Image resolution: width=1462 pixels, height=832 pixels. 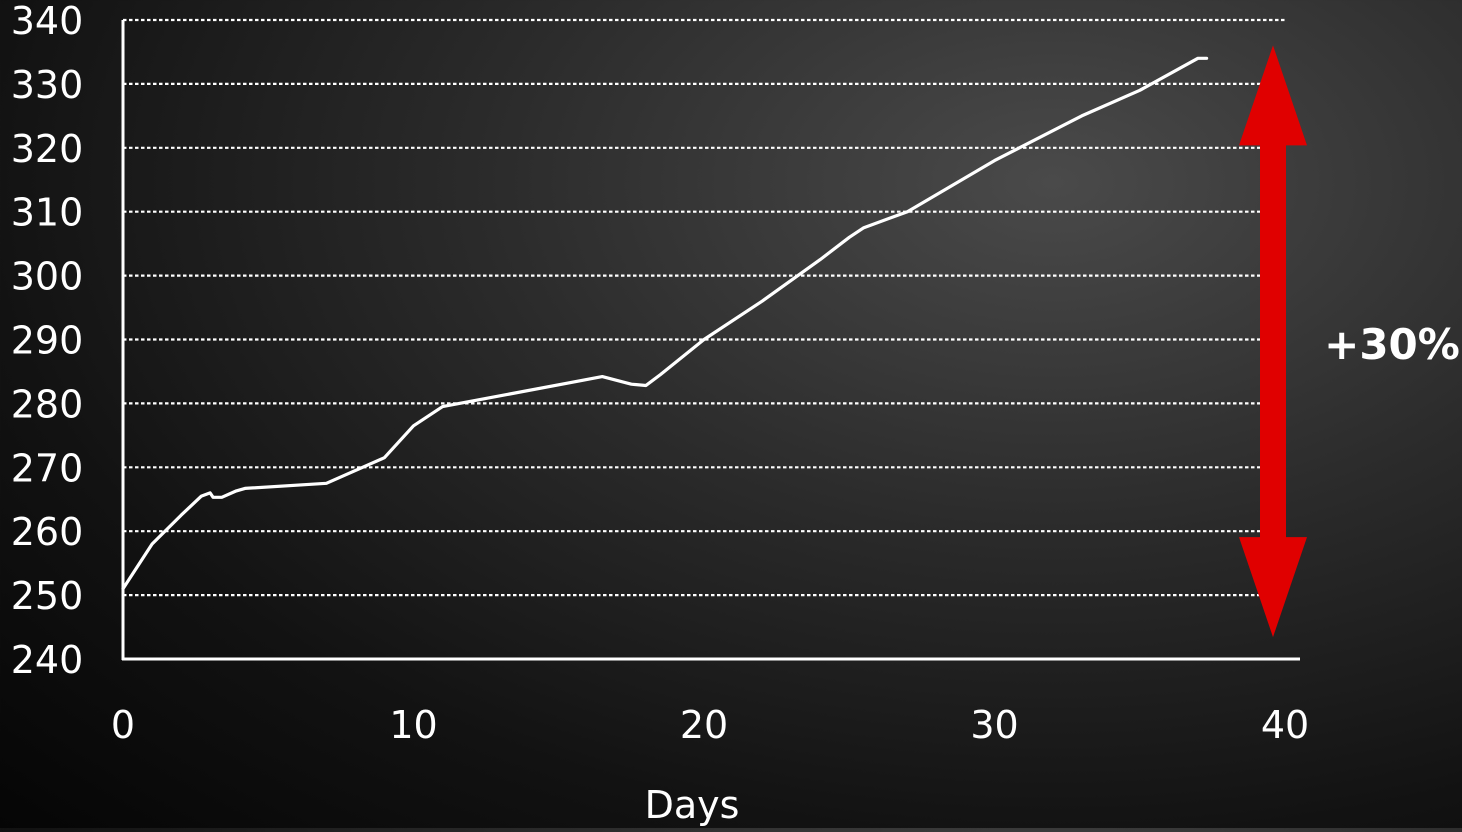 What do you see at coordinates (413, 725) in the screenshot?
I see `x-tick-label: 10` at bounding box center [413, 725].